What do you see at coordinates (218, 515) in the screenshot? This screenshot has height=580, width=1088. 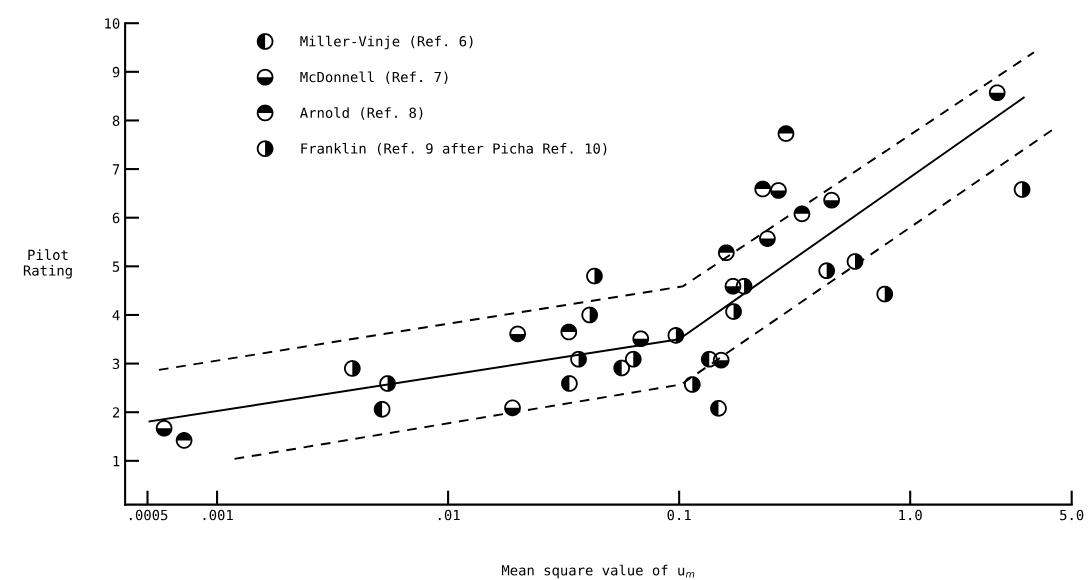 I see `x-tick-label: .001` at bounding box center [218, 515].